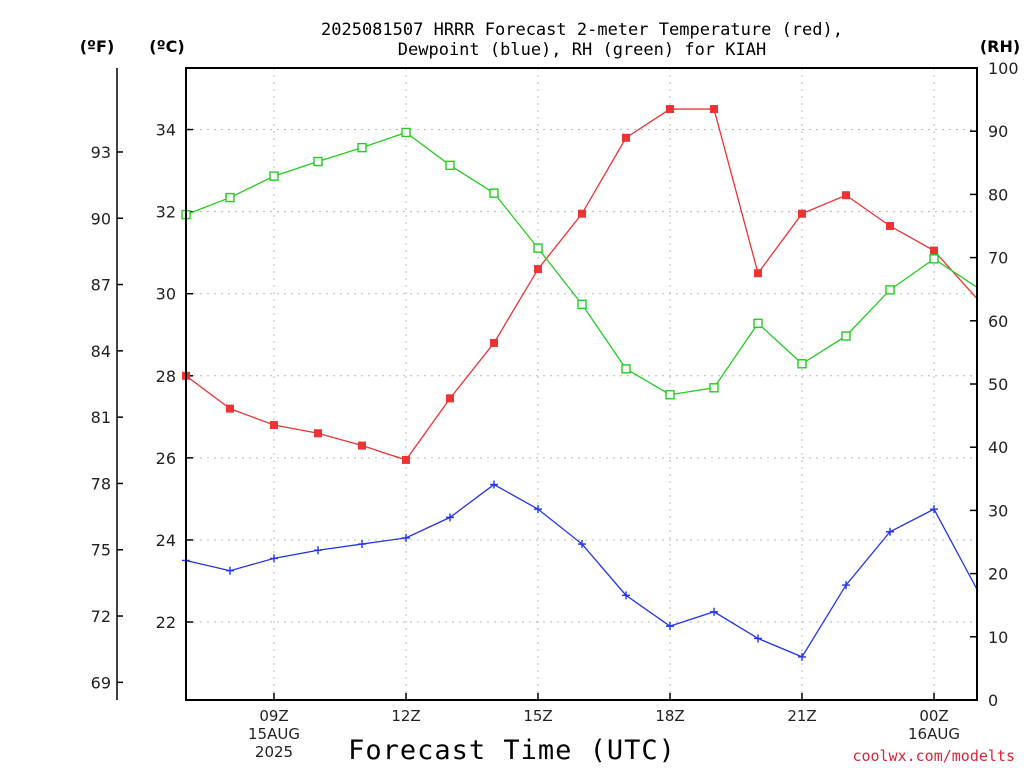 Image resolution: width=1024 pixels, height=768 pixels. What do you see at coordinates (101, 218) in the screenshot?
I see `fahrenheit-tick-label: 90` at bounding box center [101, 218].